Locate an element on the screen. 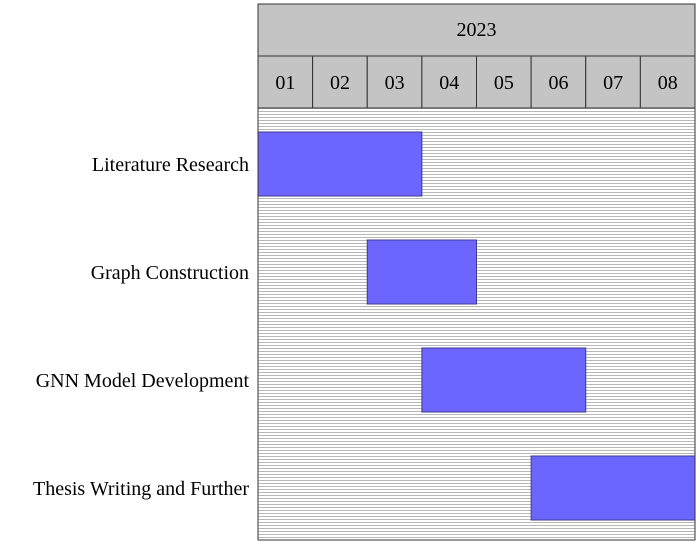 This screenshot has width=700, height=546. month-header-label: 02 is located at coordinates (340, 83).